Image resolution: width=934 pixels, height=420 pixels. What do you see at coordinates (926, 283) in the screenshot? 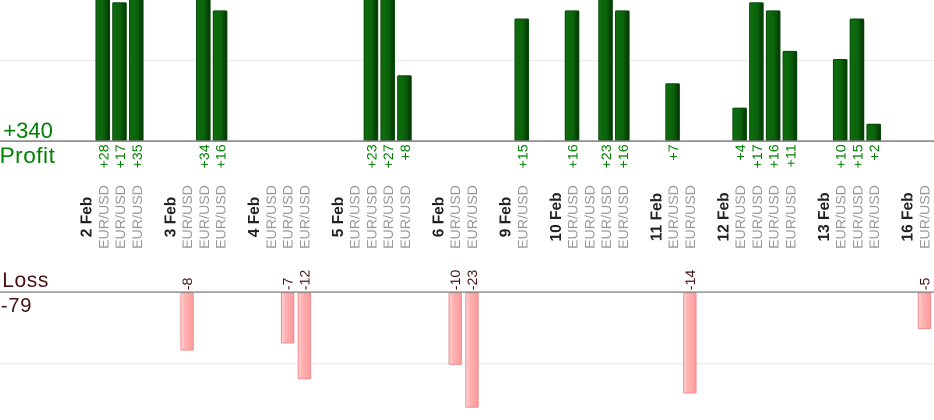
I see `svg-text: -5` at bounding box center [926, 283].